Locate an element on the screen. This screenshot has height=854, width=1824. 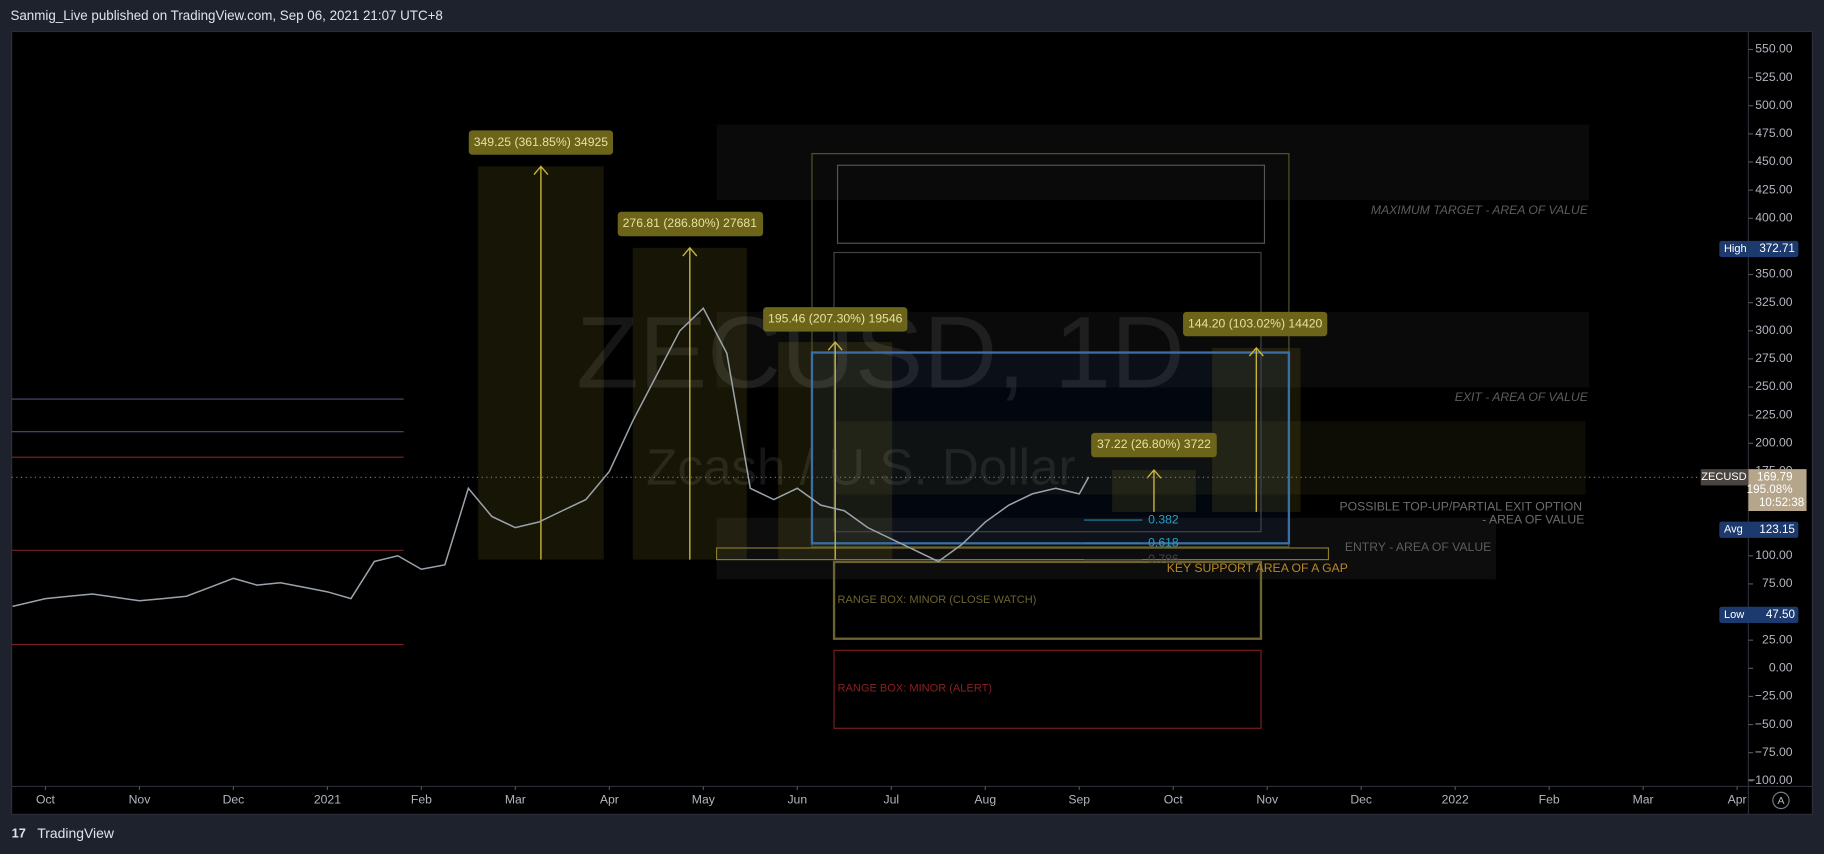
marker-label: Avg is located at coordinates (1733, 530).